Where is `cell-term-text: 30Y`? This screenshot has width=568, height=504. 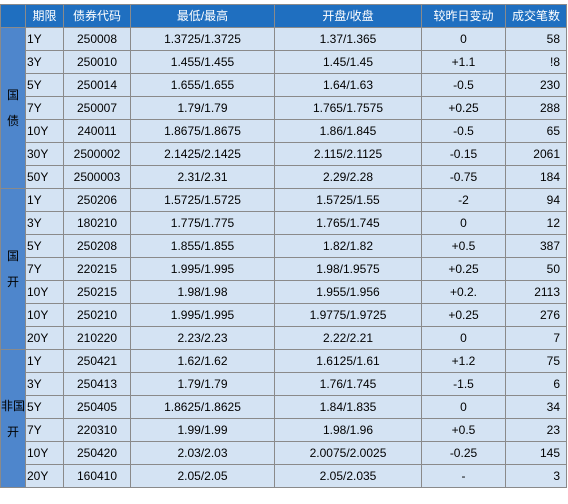 cell-term-text: 30Y is located at coordinates (38, 154).